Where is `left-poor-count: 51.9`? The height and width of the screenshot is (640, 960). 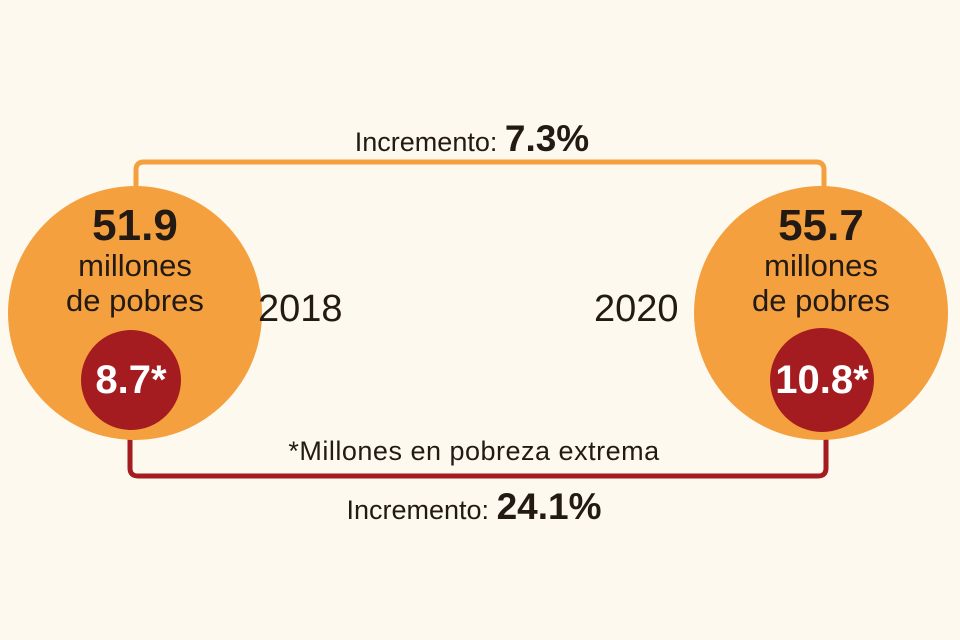 left-poor-count: 51.9 is located at coordinates (135, 225).